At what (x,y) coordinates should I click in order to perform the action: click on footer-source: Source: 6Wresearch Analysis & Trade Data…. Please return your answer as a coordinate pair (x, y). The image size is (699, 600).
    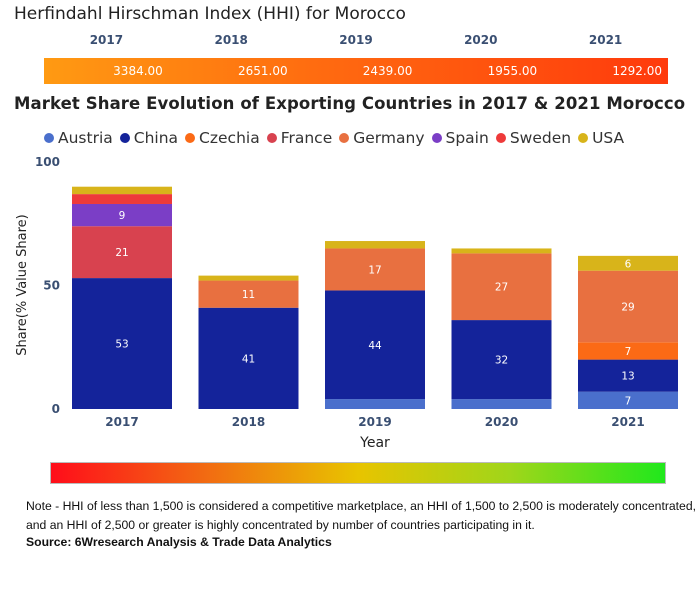
    Looking at the image, I should click on (179, 542).